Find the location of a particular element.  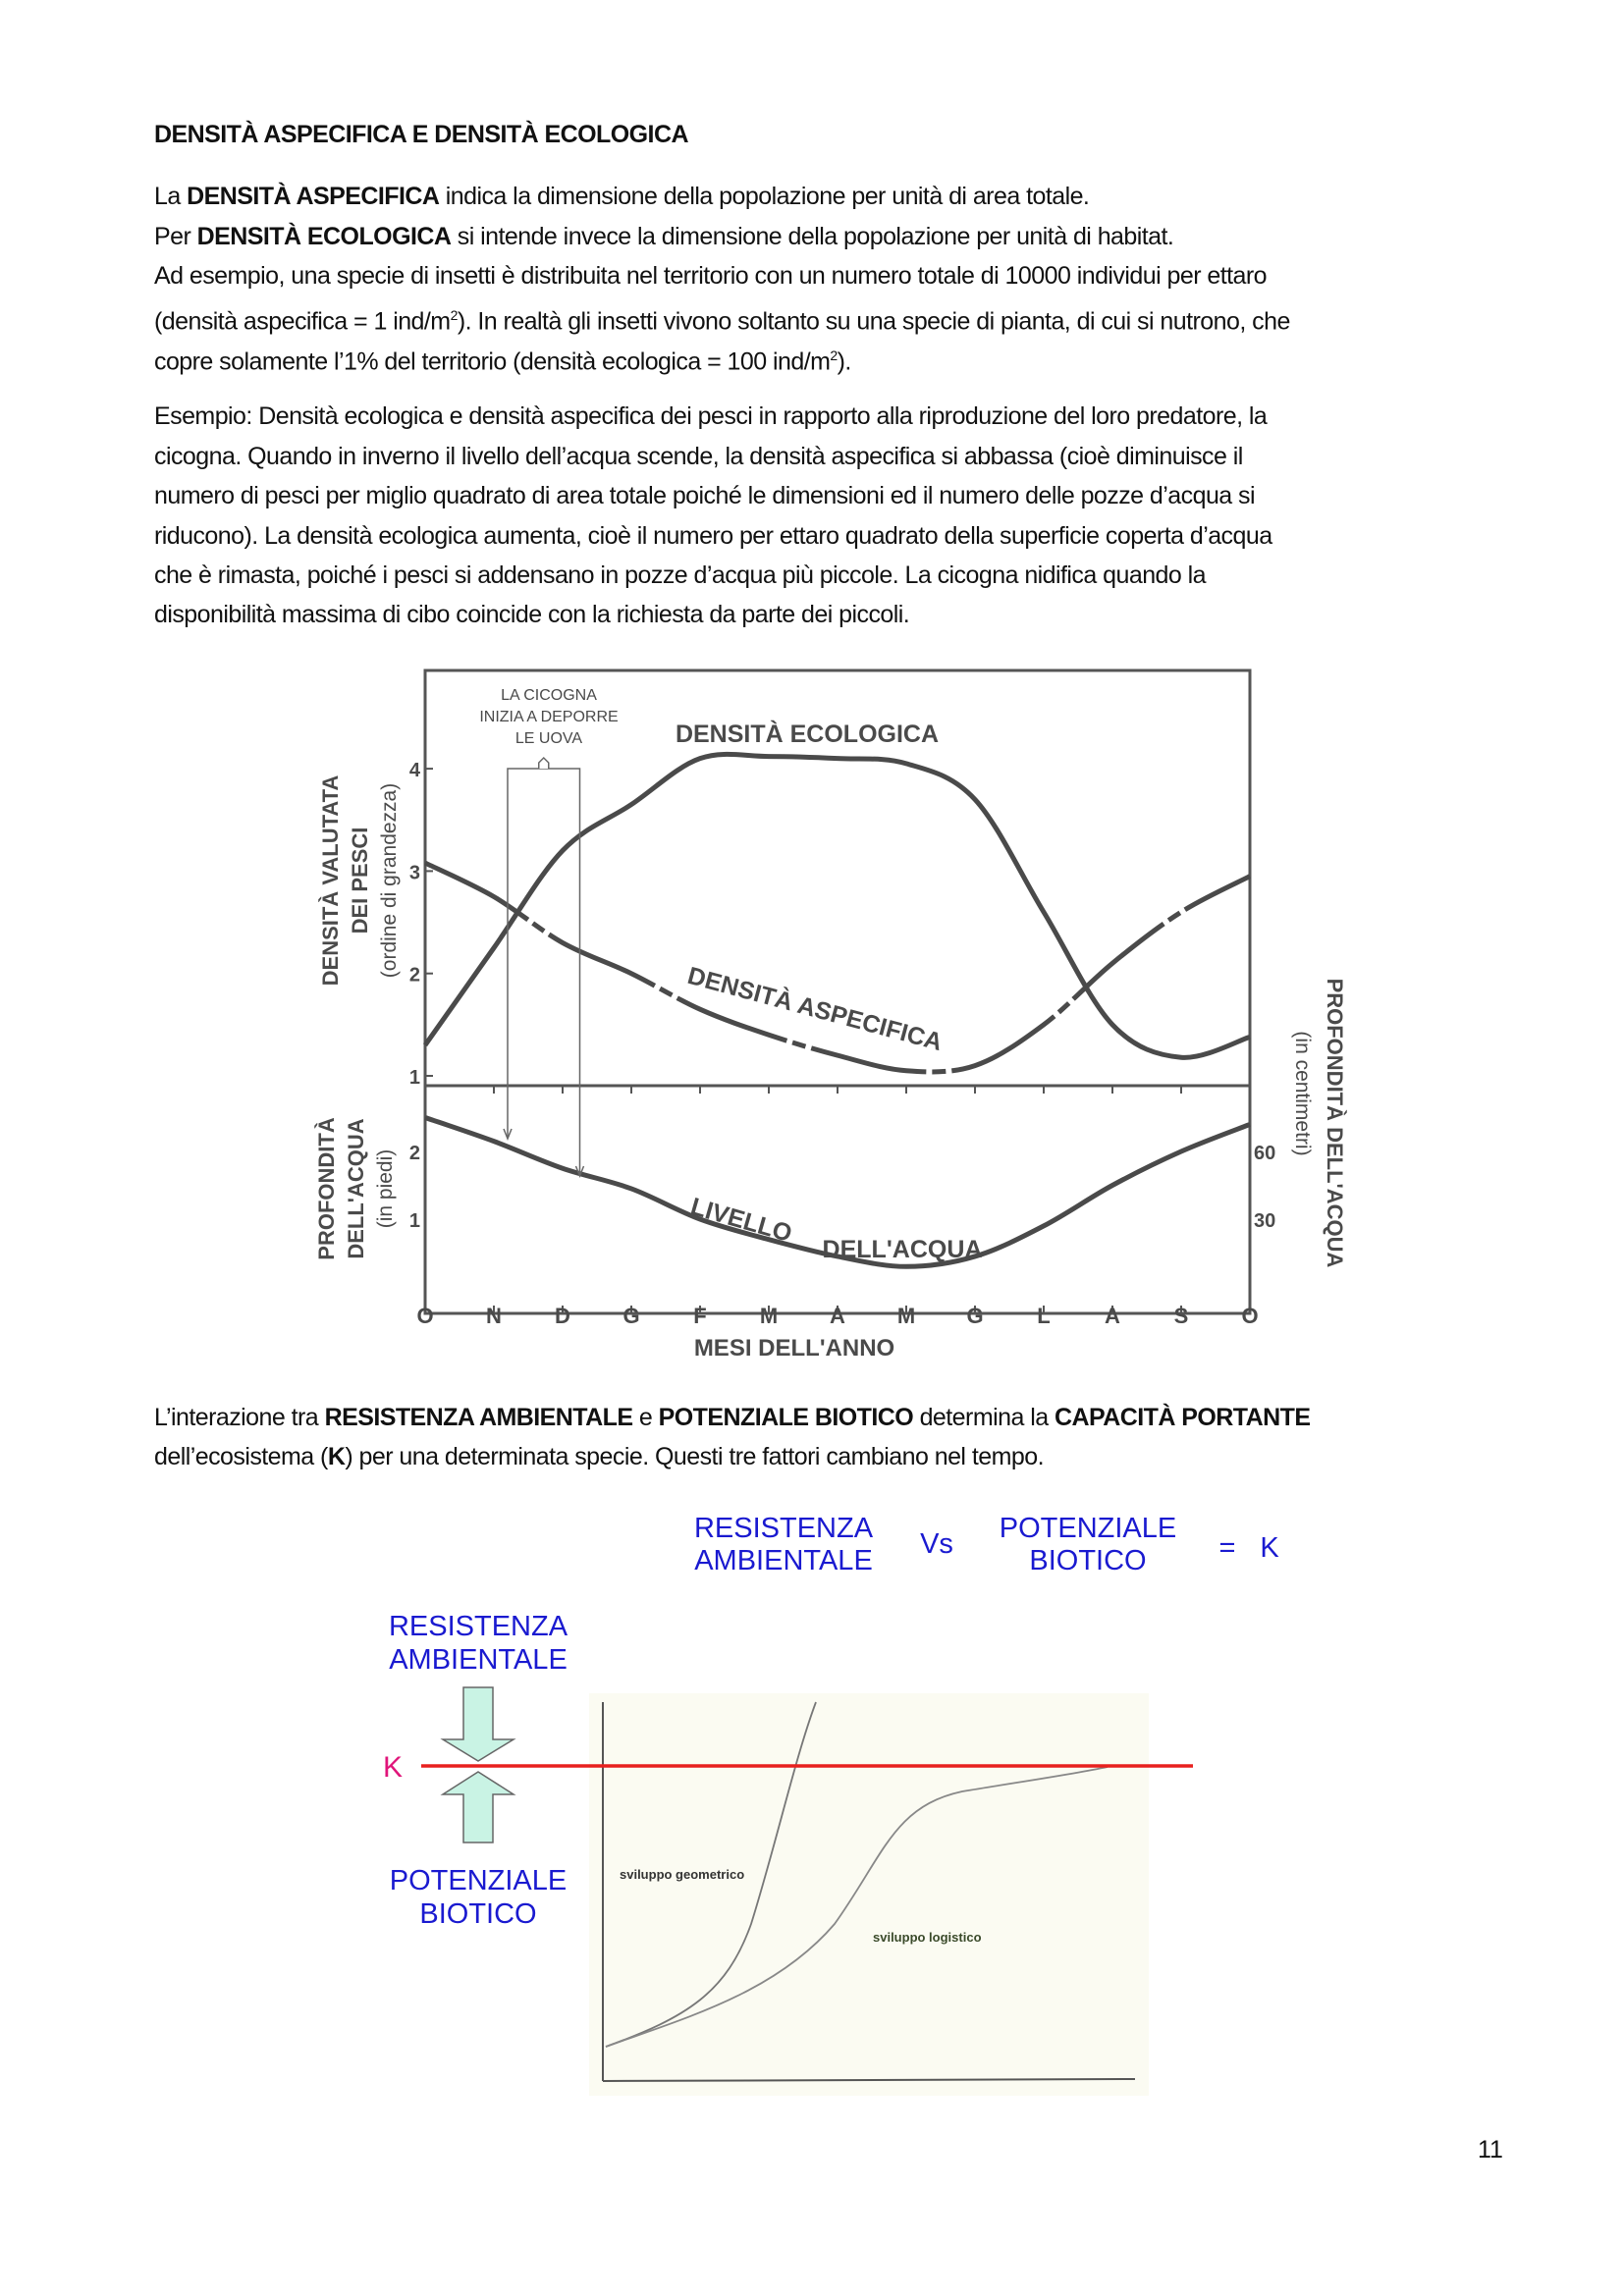

x-tick-label: L is located at coordinates (1043, 1316).